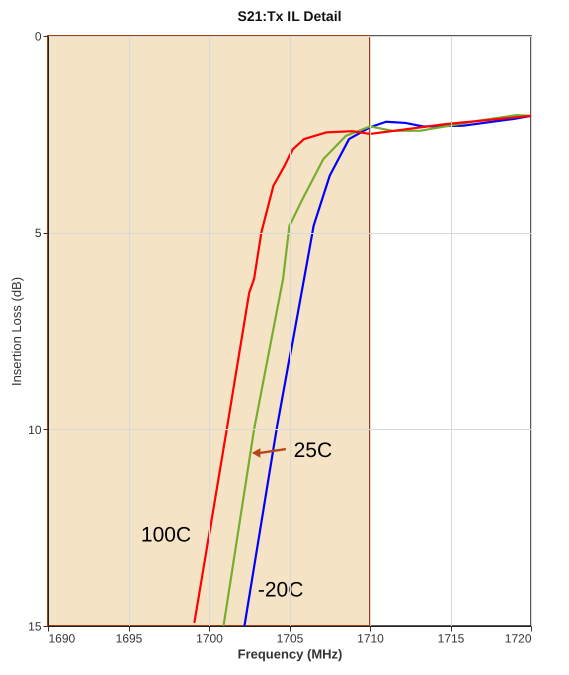 This screenshot has width=569, height=675. Describe the element at coordinates (518, 639) in the screenshot. I see `x-tick-label: 1720` at that location.